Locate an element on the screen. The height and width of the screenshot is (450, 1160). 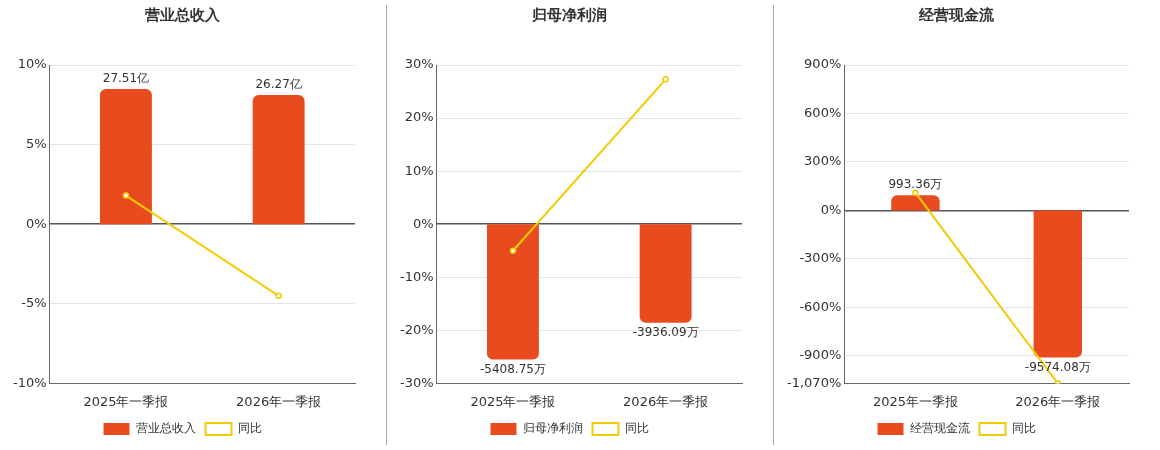
y-tick-label: -5% is located at coordinates (34, 303).